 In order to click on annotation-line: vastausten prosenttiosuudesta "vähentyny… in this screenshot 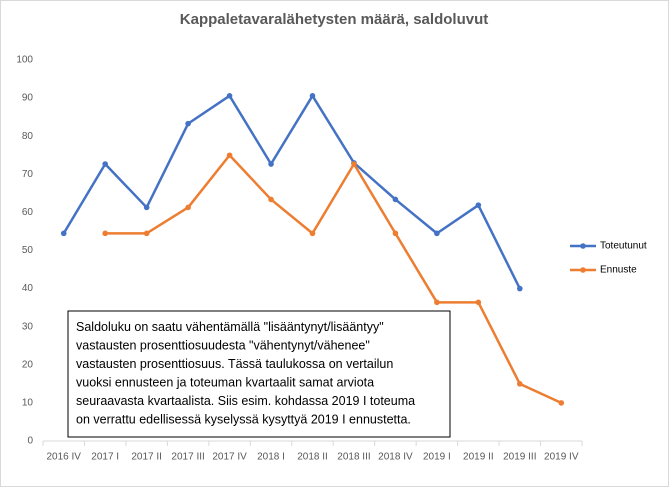, I will do `click(223, 346)`.